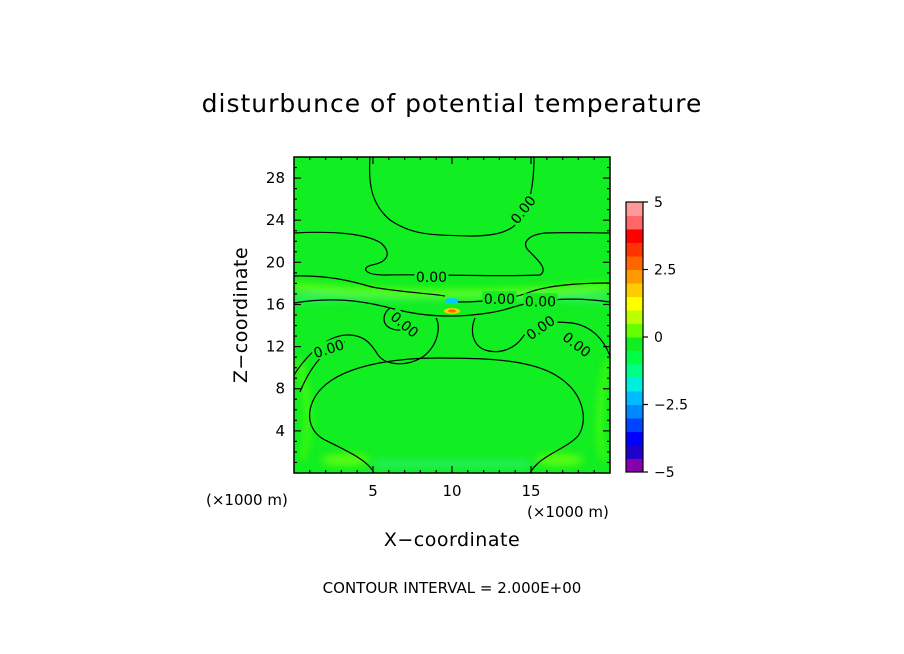 The image size is (904, 654). Describe the element at coordinates (664, 473) in the screenshot. I see `colorbar-tick-label: −5` at that location.